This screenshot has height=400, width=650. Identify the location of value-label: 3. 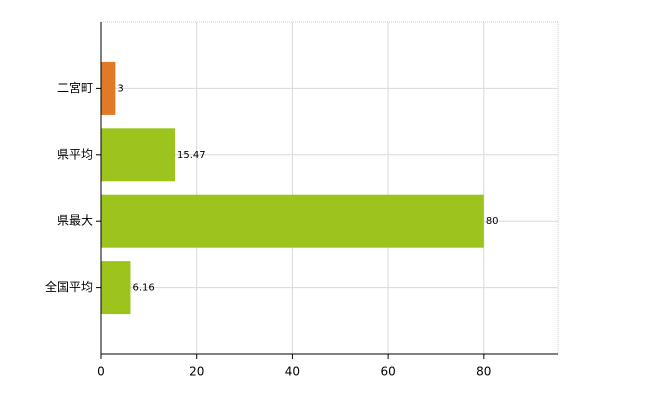
(120, 88).